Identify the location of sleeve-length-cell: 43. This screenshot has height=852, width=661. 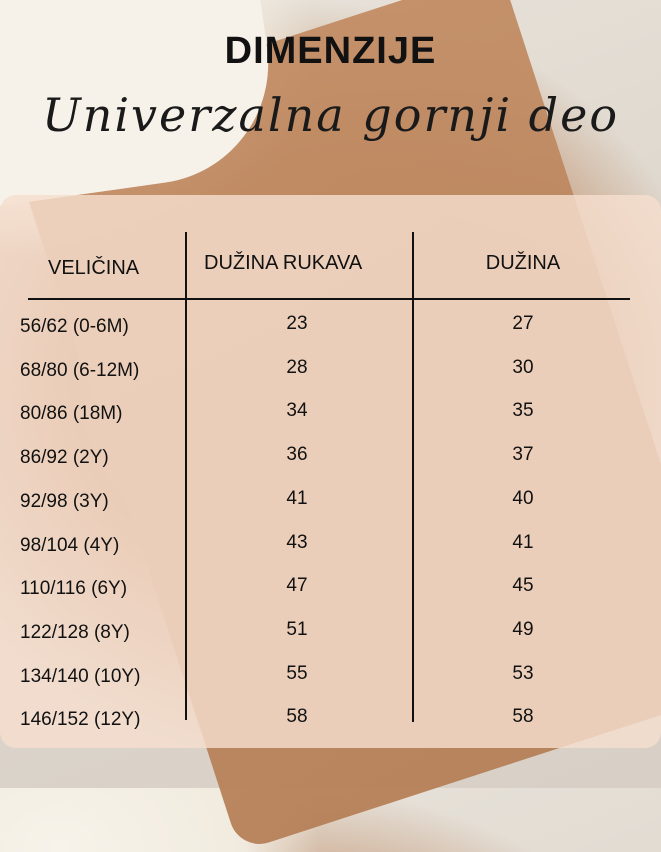
(297, 542).